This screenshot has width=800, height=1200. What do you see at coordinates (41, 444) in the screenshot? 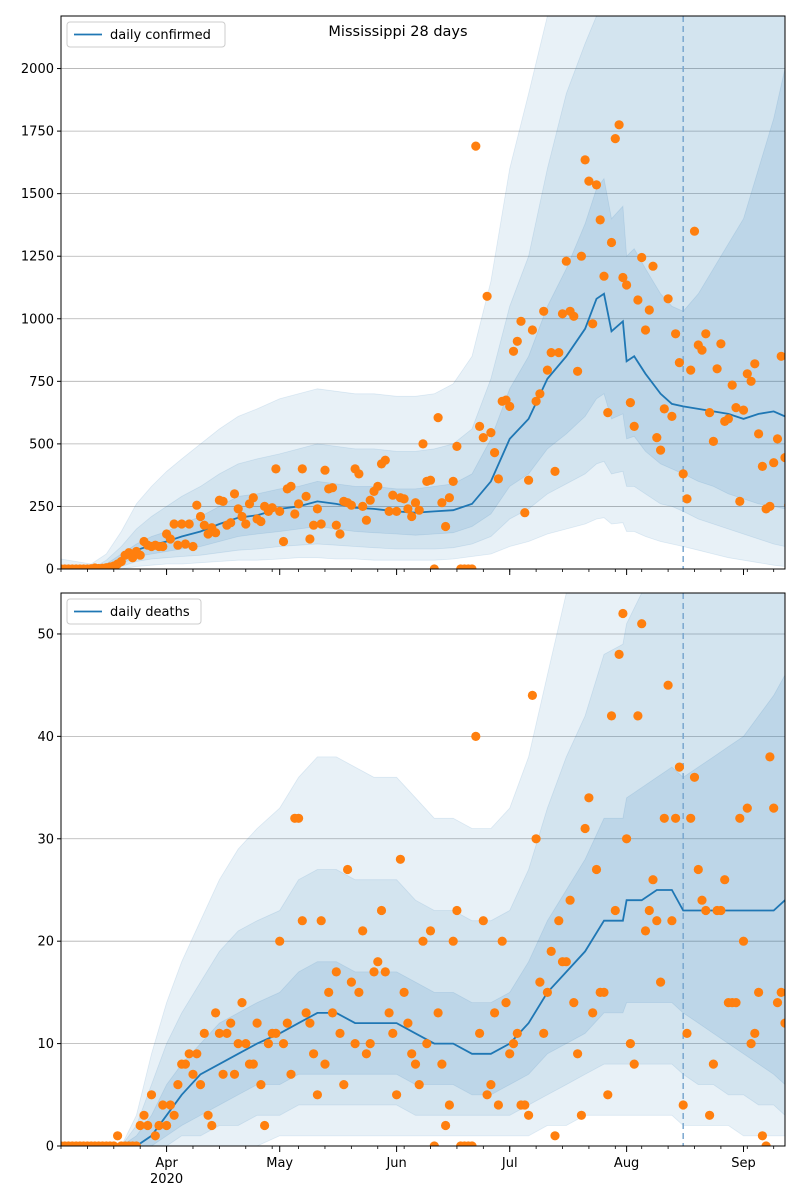
I see `y-tick-label: 500` at bounding box center [41, 444].